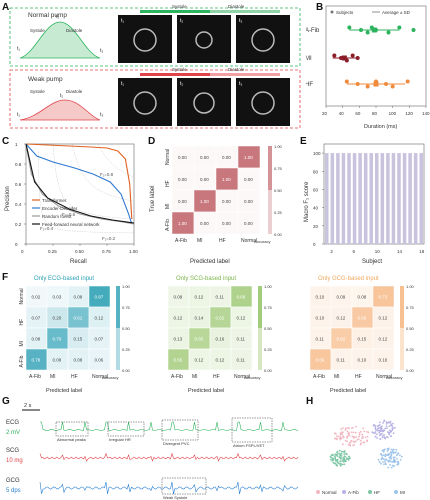  I want to click on panel-h-marks: Normal A-Fib HF MI, so click(360, 457).